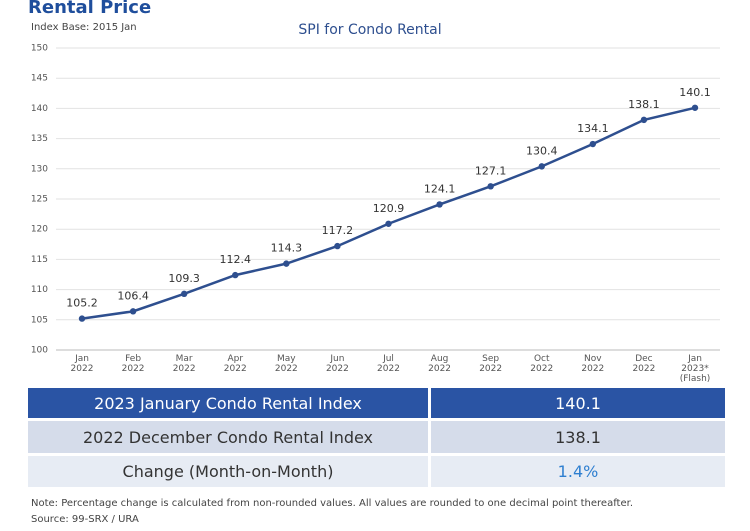 Image resolution: width=750 pixels, height=531 pixels. I want to click on x-tick-label: Jan 2023* (Flash), so click(695, 369).